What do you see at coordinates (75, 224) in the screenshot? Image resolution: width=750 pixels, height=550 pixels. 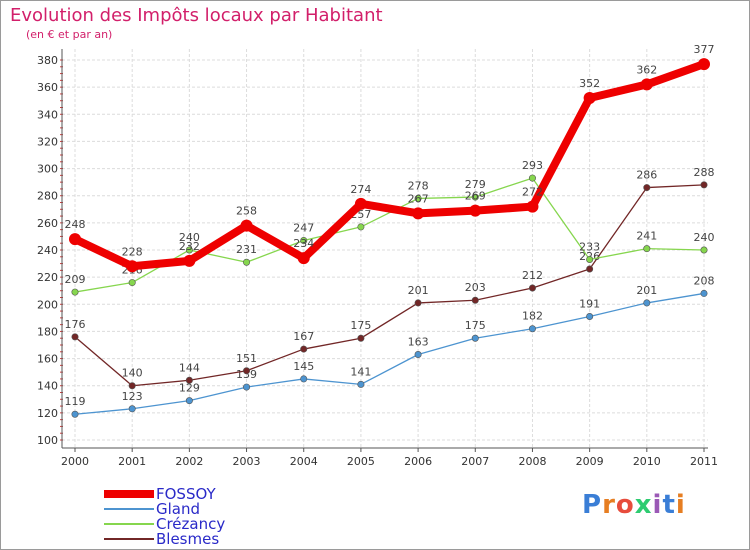 I see `data-label-fossoy: 248` at bounding box center [75, 224].